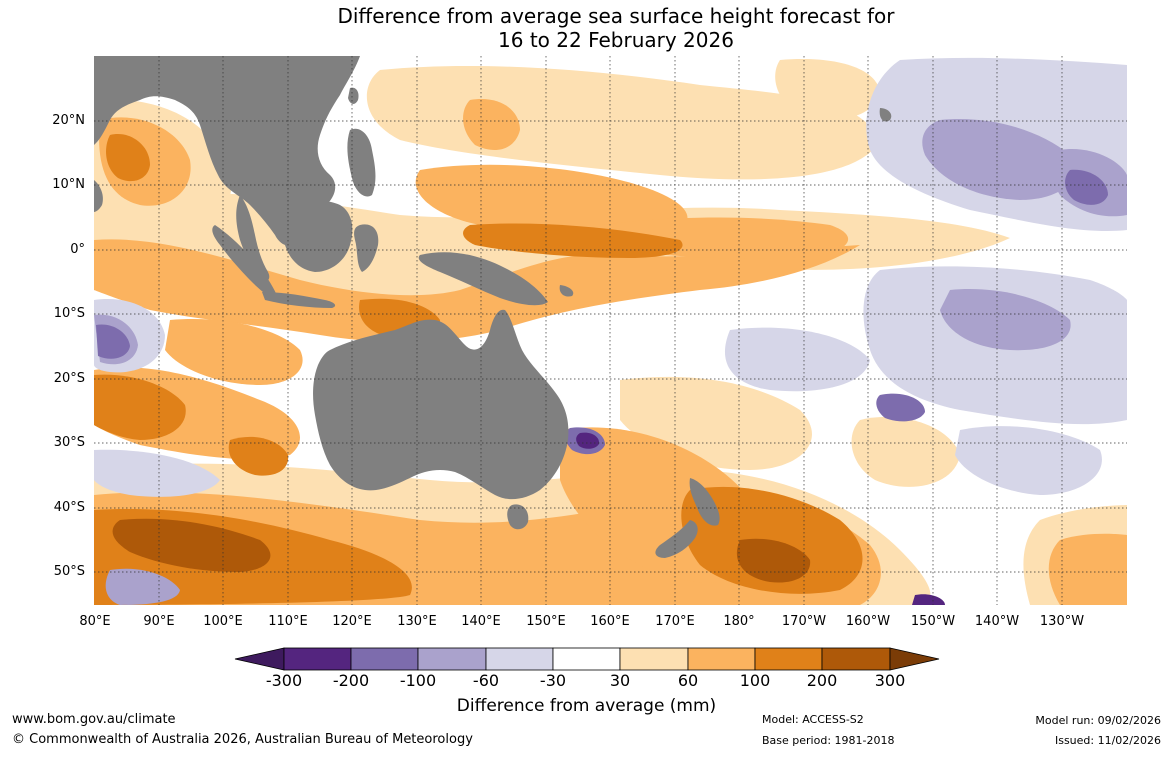 This screenshot has height=770, width=1173. What do you see at coordinates (227, 151) in the screenshot?
I see `land-asia` at bounding box center [227, 151].